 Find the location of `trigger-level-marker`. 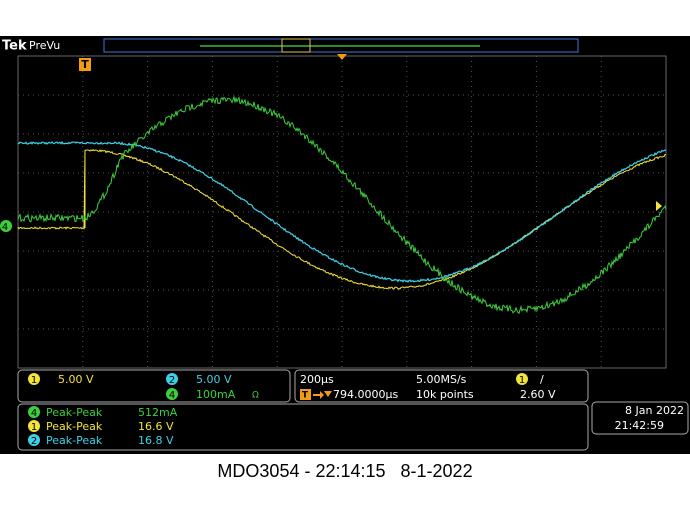

trigger-level-marker is located at coordinates (659, 206).